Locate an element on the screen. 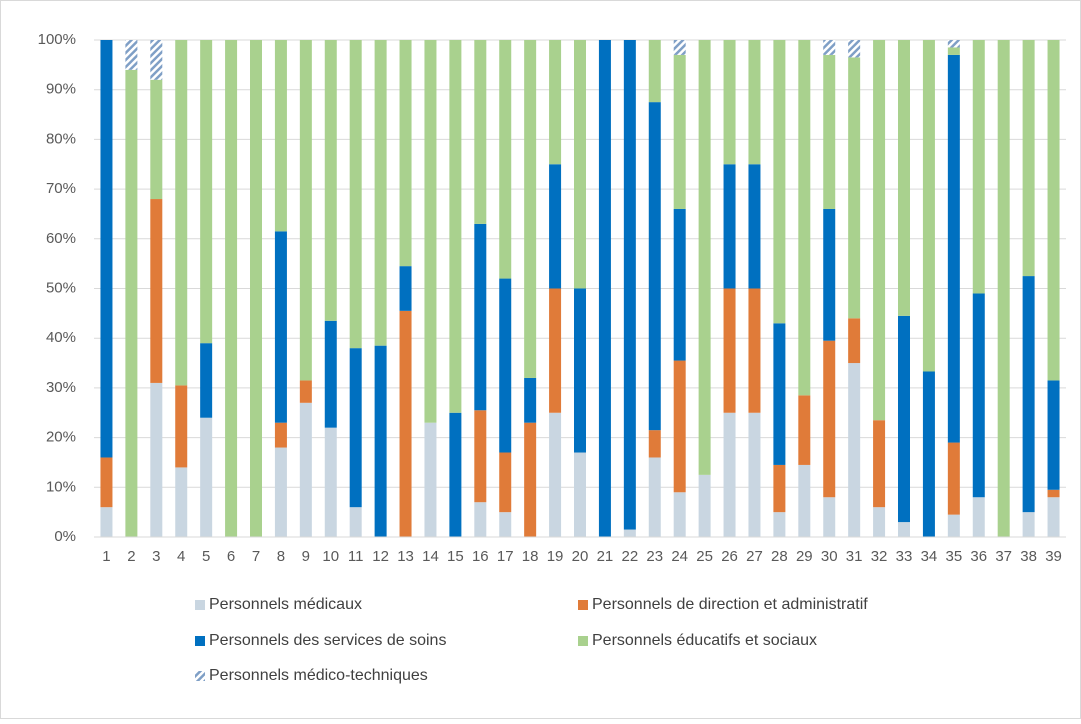 The width and height of the screenshot is (1081, 724). x-tick-label: 37 is located at coordinates (1003, 556).